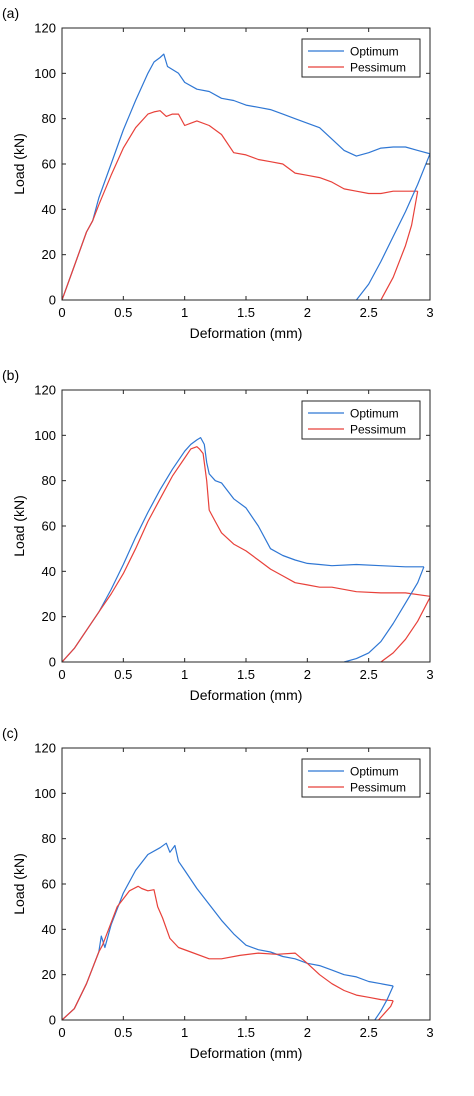 The height and width of the screenshot is (1096, 474). I want to click on panel-label: (b), so click(10, 375).